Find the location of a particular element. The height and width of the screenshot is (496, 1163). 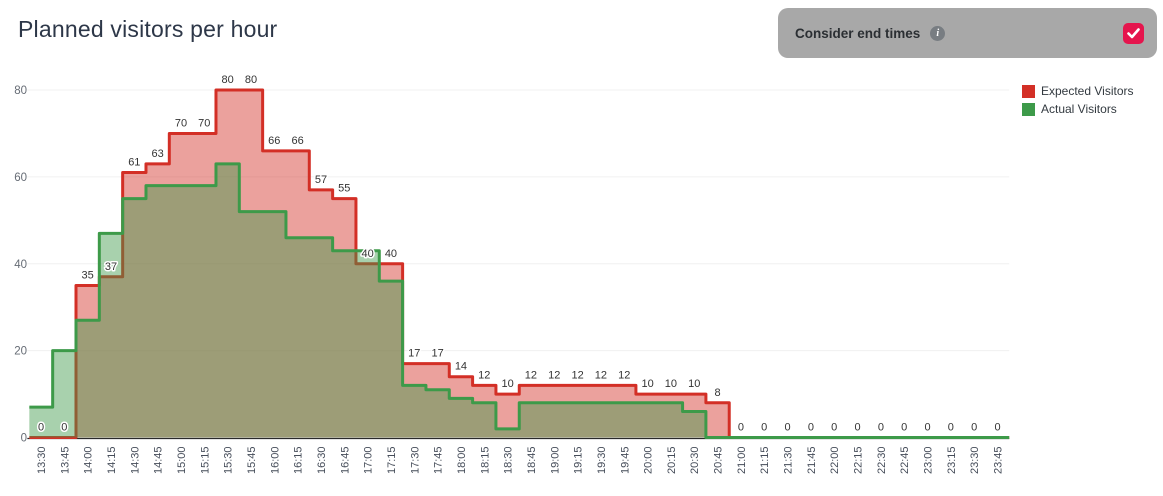

x-axis-label-22:15: 22:15 is located at coordinates (859, 461).